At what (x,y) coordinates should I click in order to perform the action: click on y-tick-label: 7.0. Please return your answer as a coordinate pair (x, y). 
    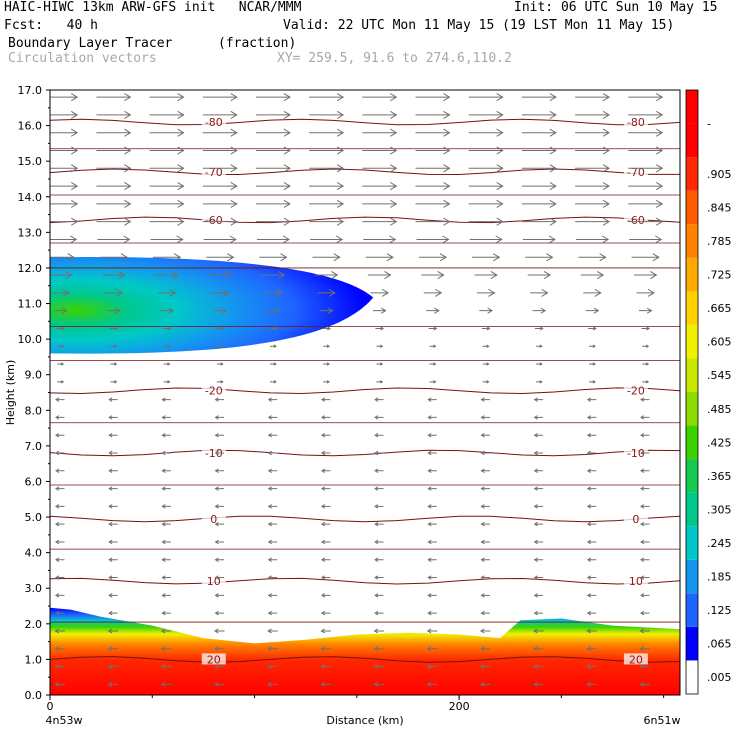
    Looking at the image, I should click on (34, 446).